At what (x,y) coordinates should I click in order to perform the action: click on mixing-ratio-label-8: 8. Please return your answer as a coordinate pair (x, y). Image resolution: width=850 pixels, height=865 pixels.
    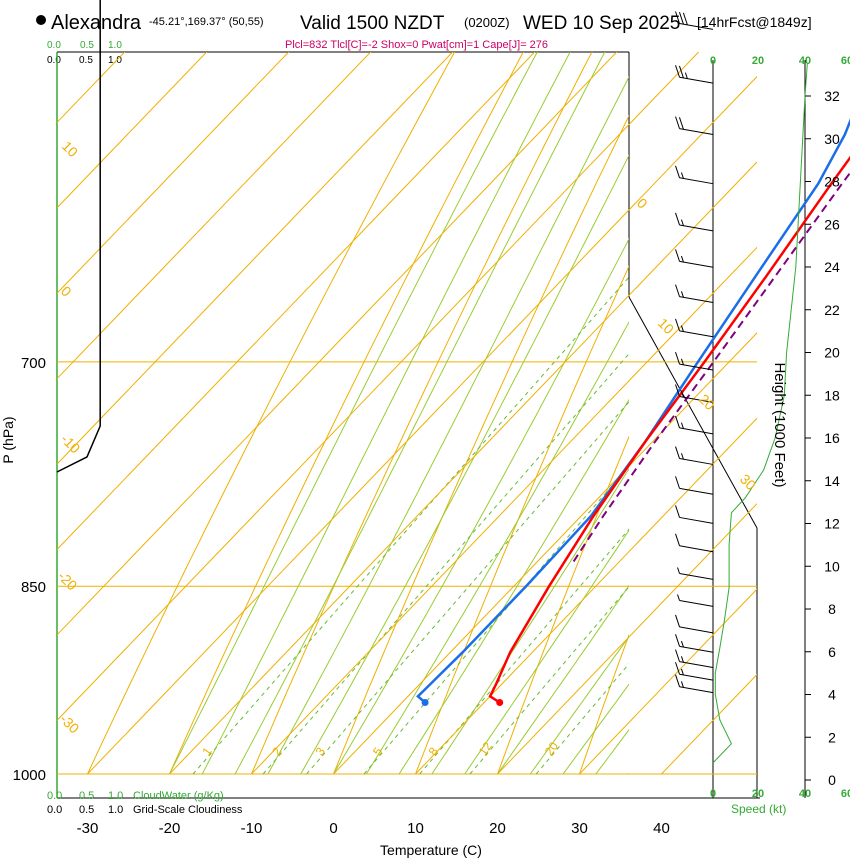
    Looking at the image, I should click on (433, 751).